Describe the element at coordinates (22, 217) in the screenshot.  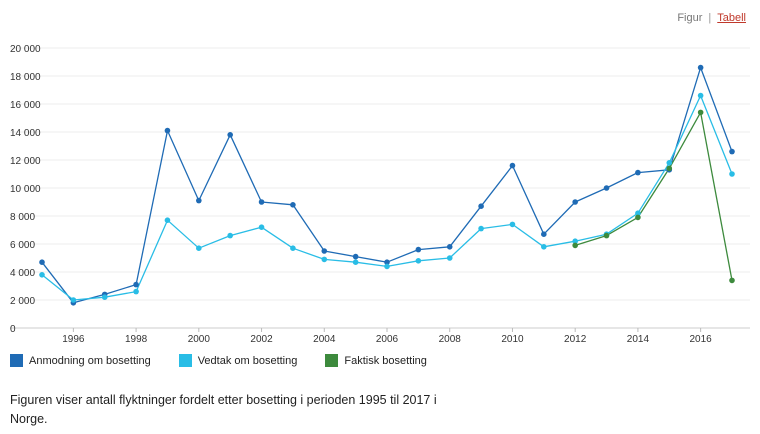
I see `y-tick-label: 8 000` at that location.